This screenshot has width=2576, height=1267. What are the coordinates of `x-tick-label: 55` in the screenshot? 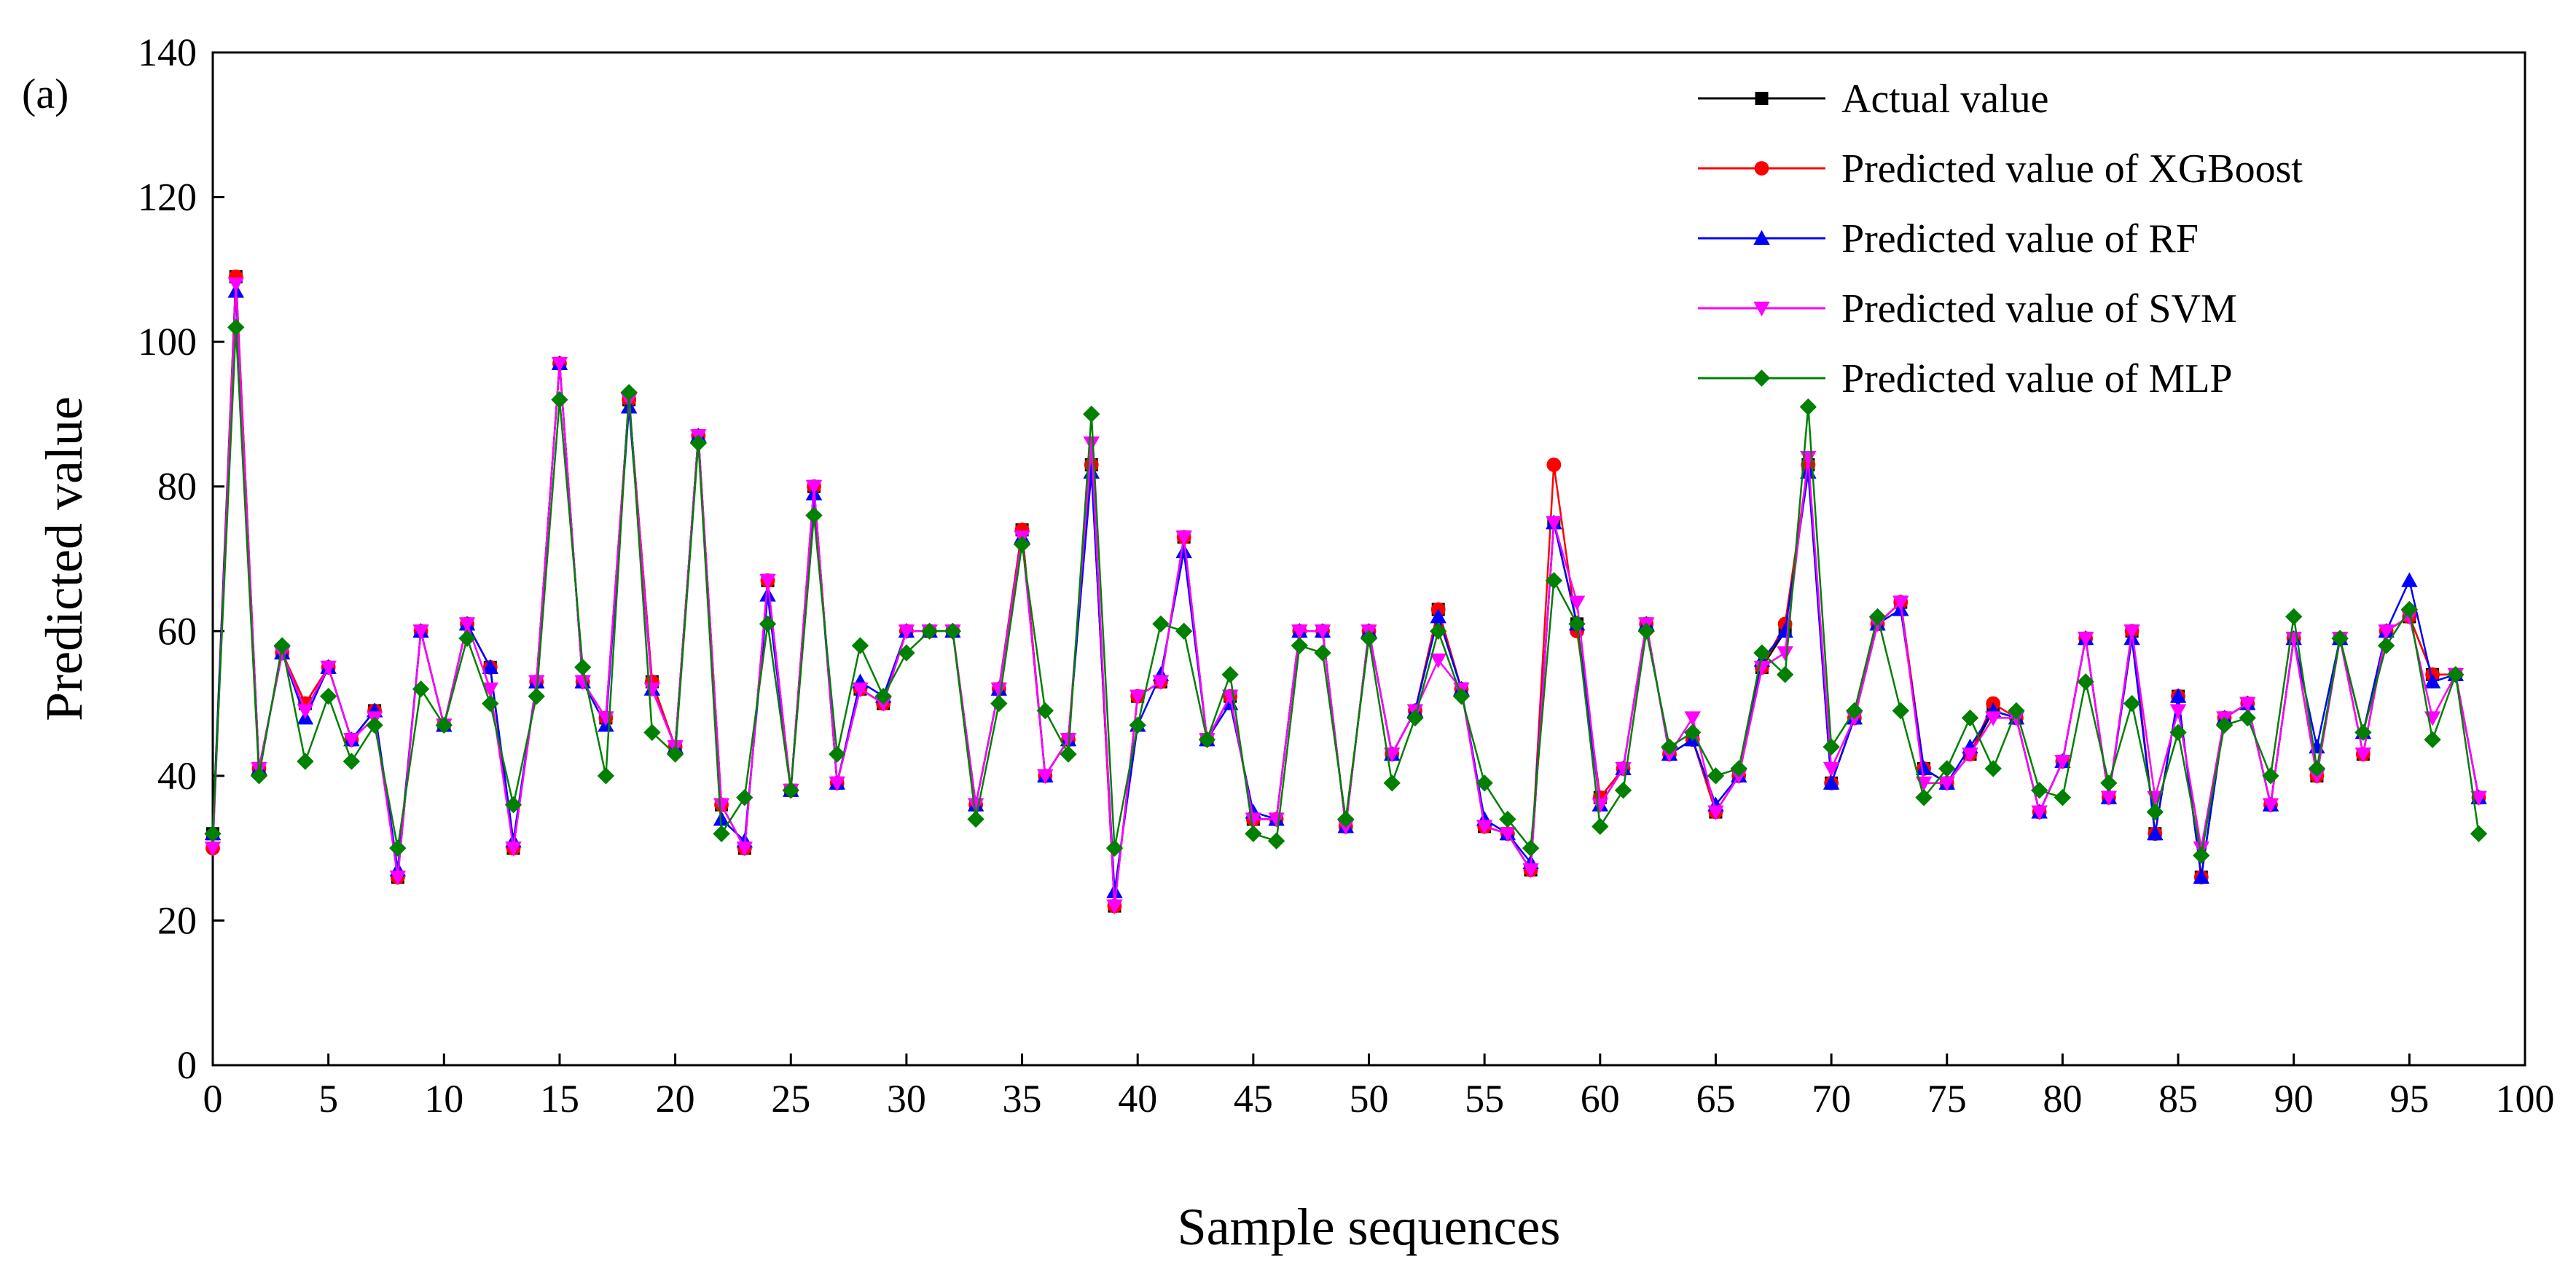 It's located at (1484, 1099).